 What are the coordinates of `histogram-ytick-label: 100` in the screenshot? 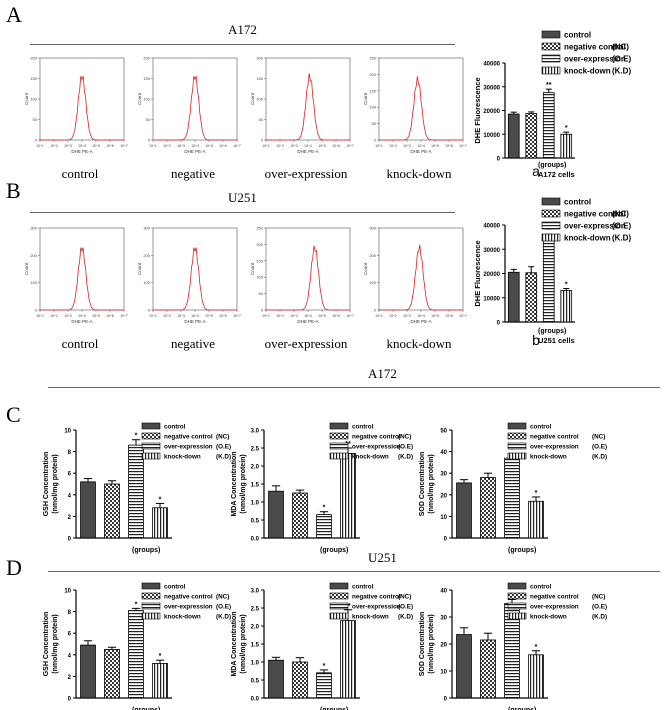 It's located at (146, 282).